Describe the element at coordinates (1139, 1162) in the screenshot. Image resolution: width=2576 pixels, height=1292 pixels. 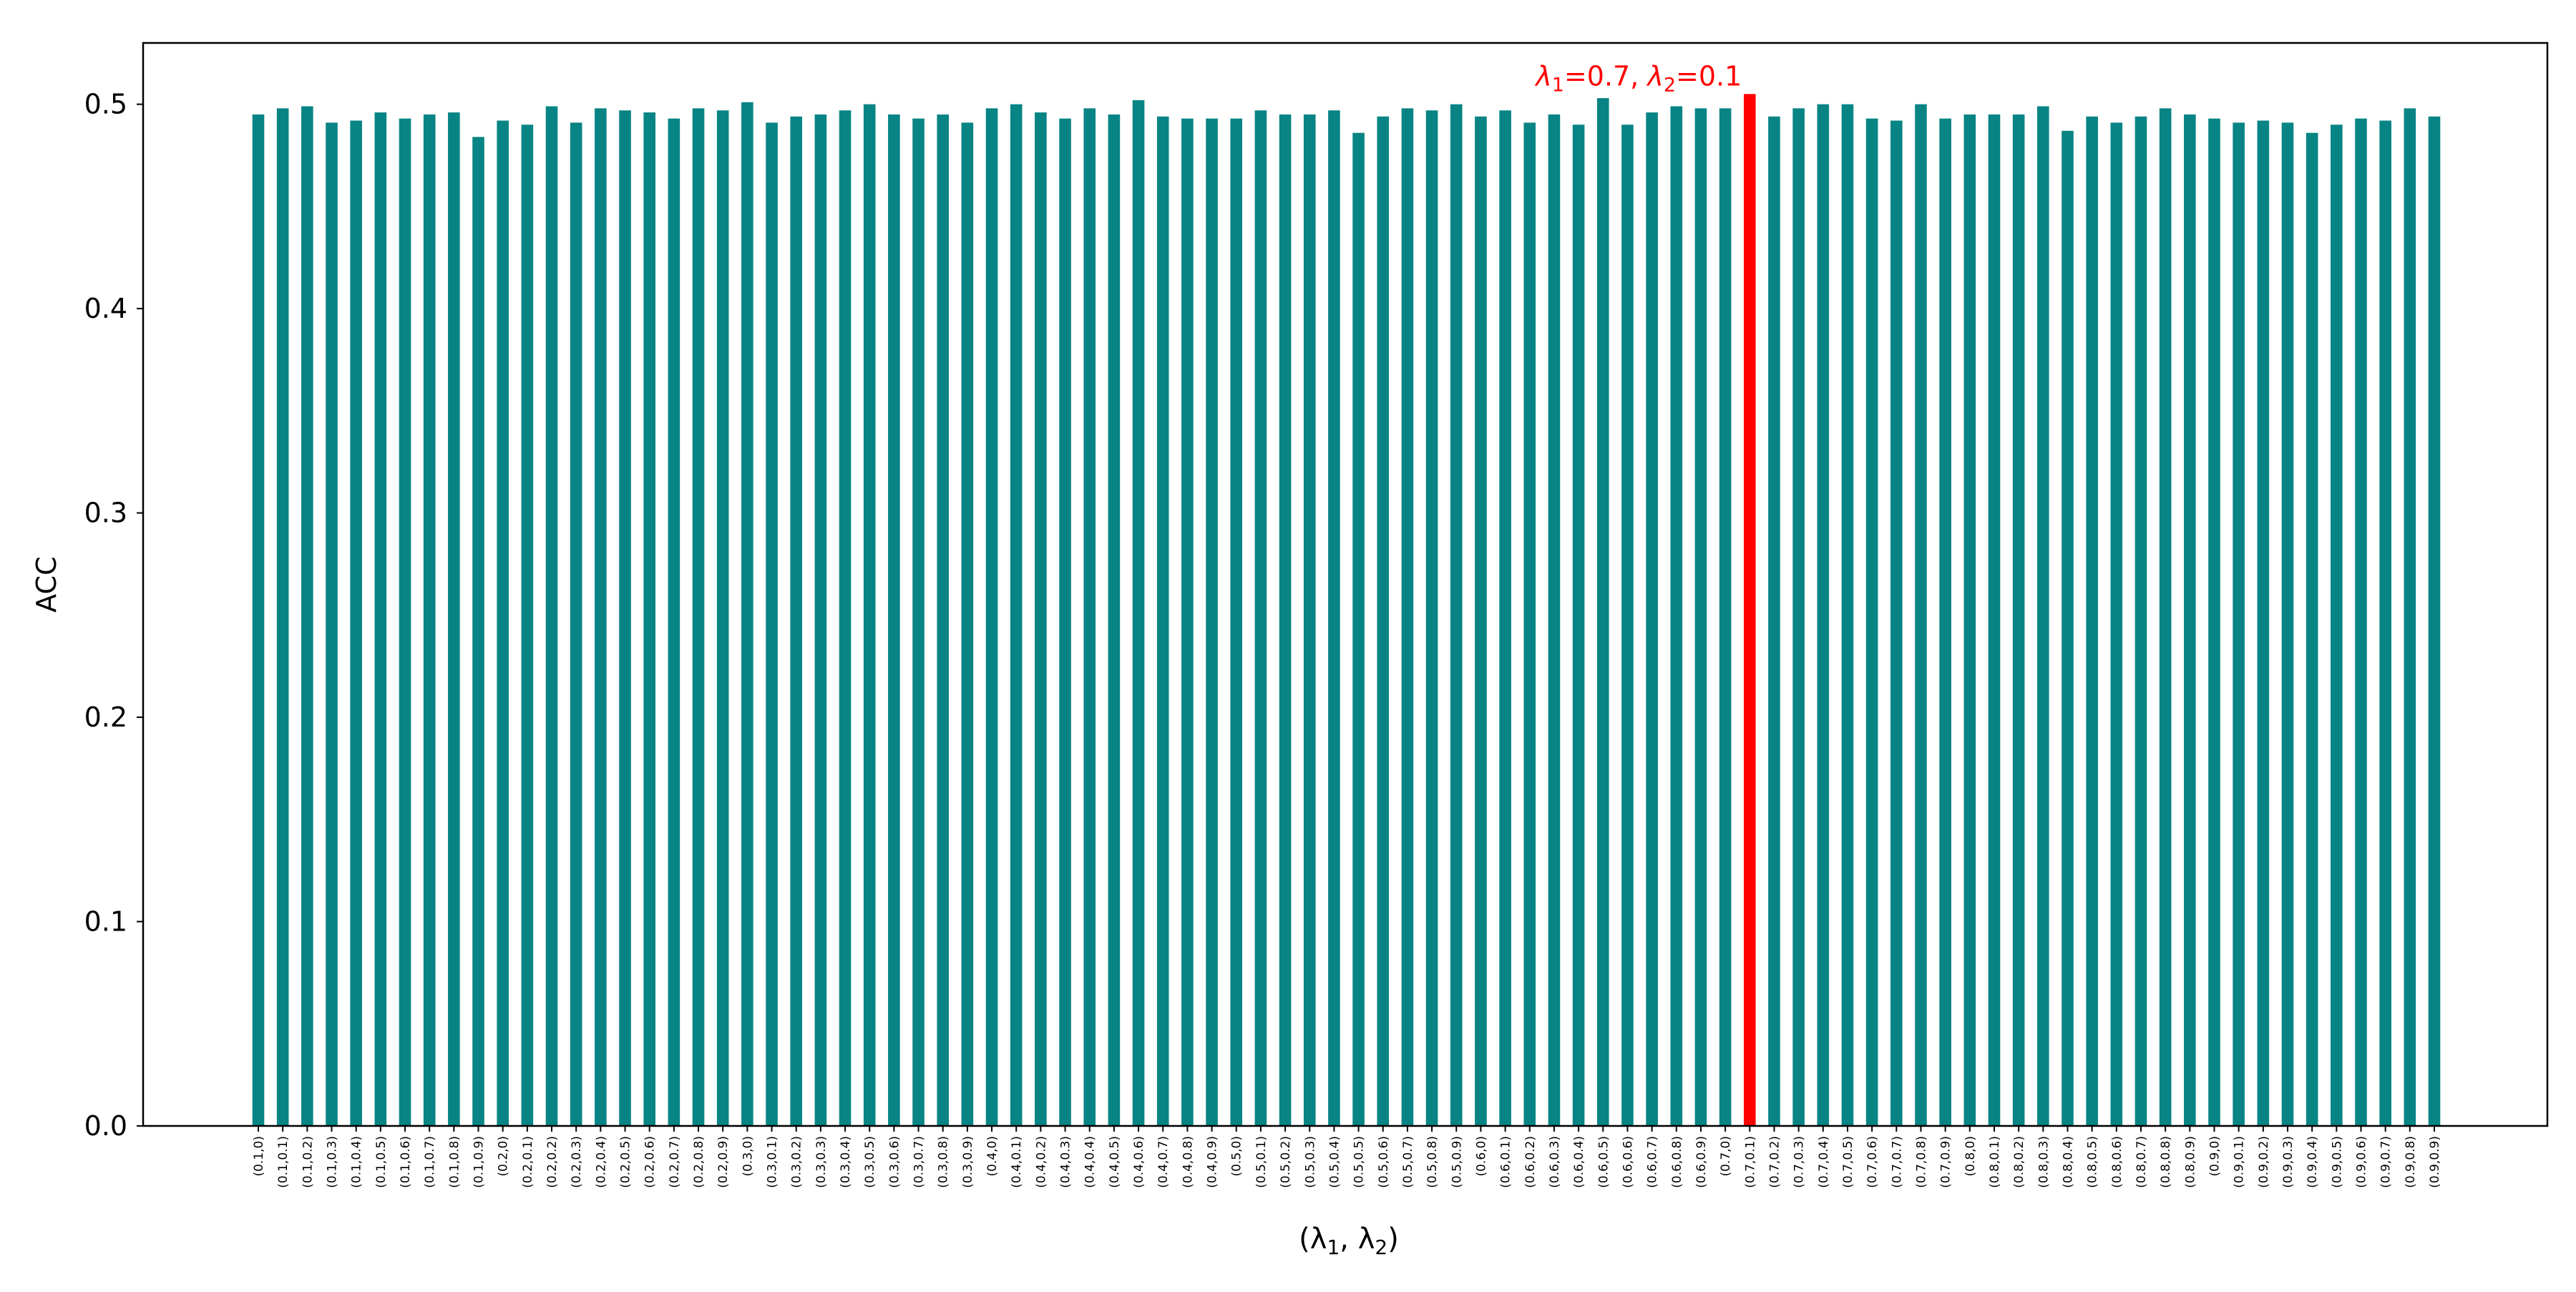
I see `x-tick-label: (0.4,0.6)` at that location.